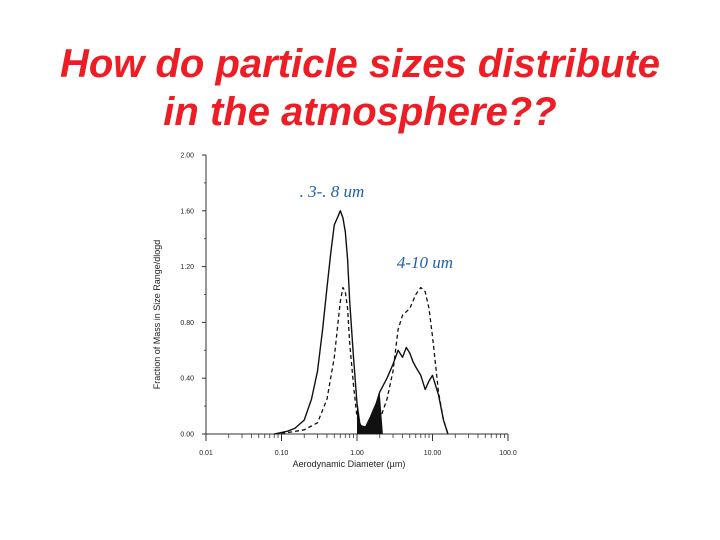 The width and height of the screenshot is (720, 540). I want to click on y-tick-label: 0.00, so click(187, 435).